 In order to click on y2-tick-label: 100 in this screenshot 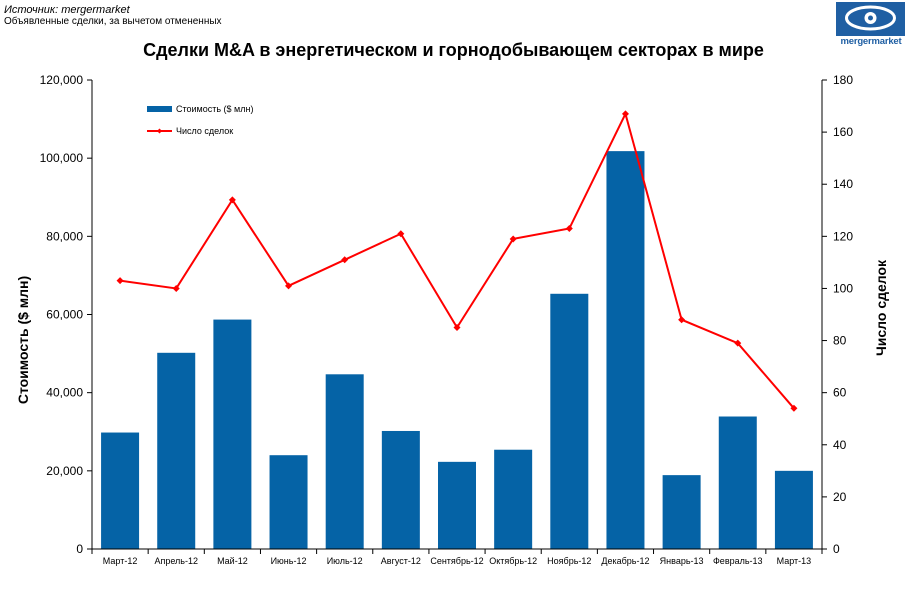, I will do `click(843, 288)`.